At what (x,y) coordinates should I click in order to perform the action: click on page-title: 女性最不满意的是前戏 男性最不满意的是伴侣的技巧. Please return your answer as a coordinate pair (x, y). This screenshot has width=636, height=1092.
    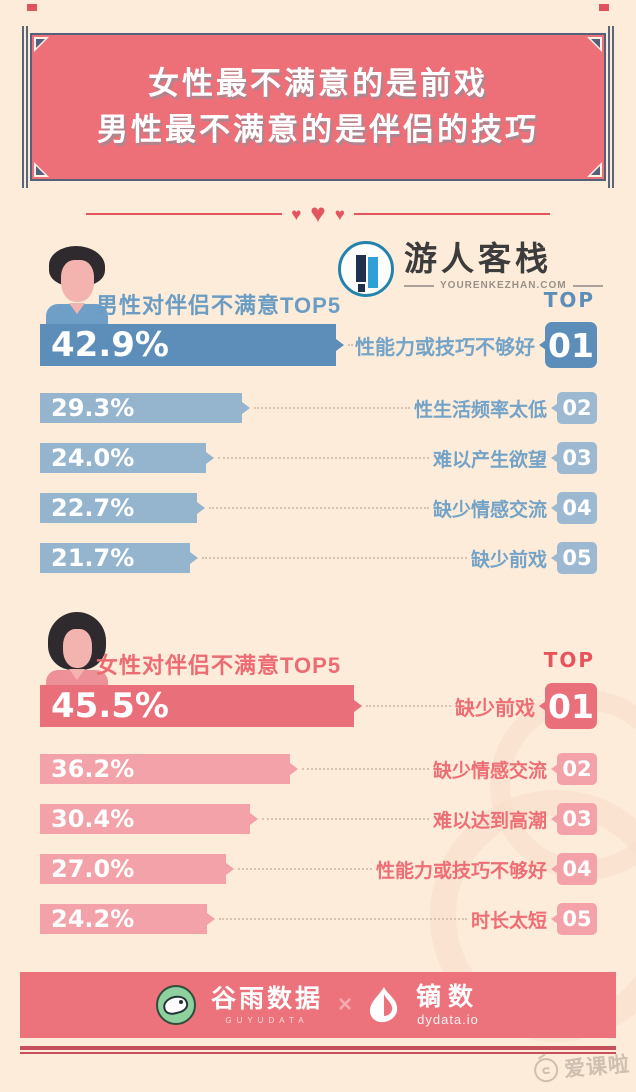
    Looking at the image, I should click on (318, 107).